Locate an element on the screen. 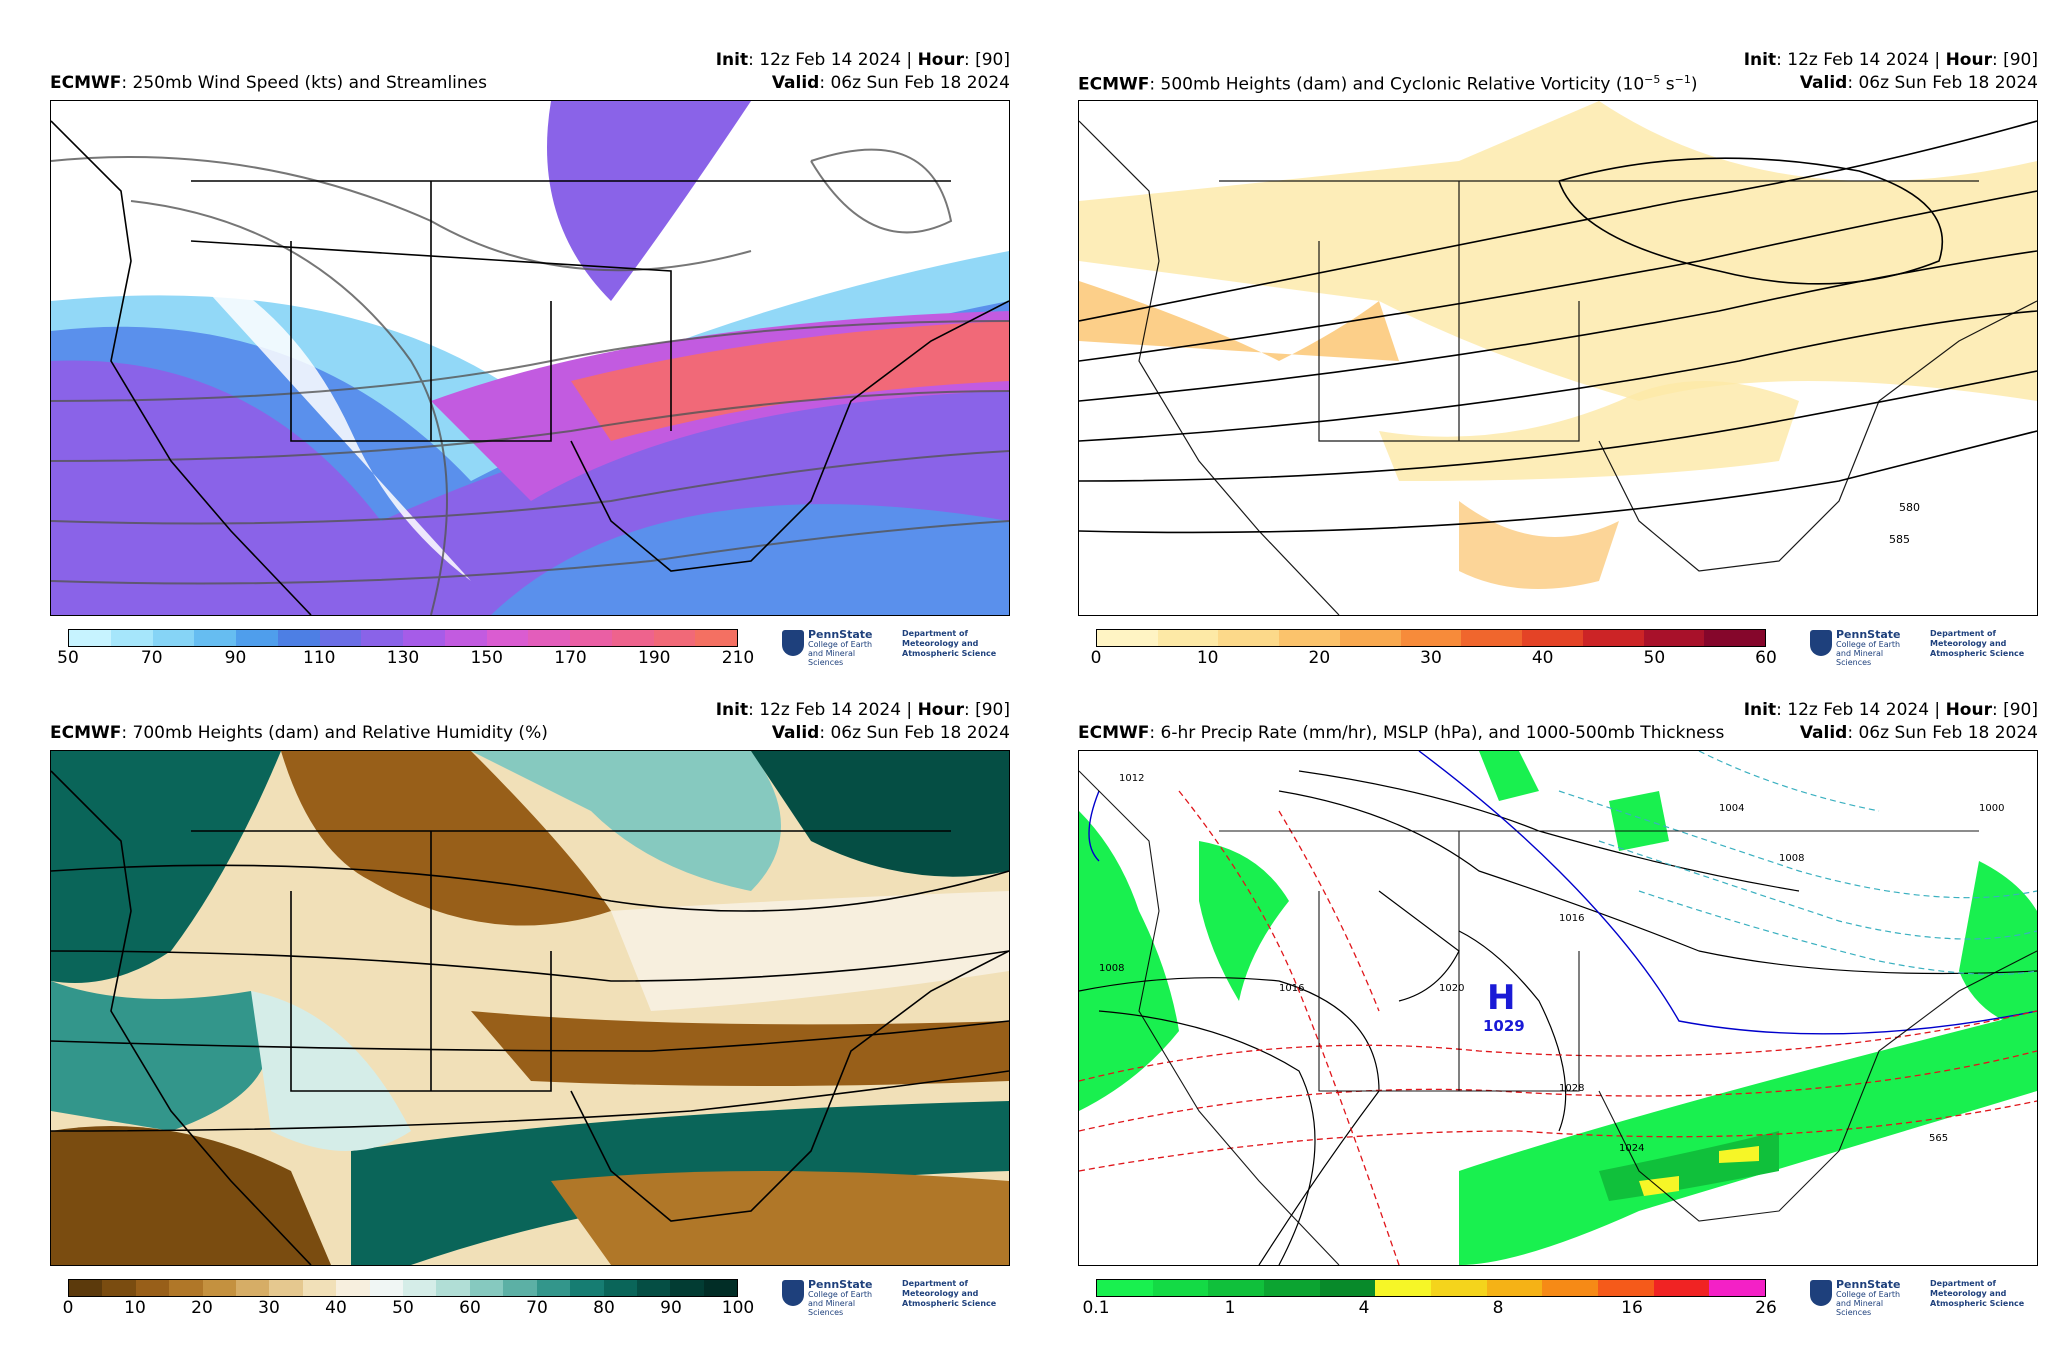 Image resolution: width=2070 pixels, height=1365 pixels. svg-text: 1020 is located at coordinates (1451, 988).